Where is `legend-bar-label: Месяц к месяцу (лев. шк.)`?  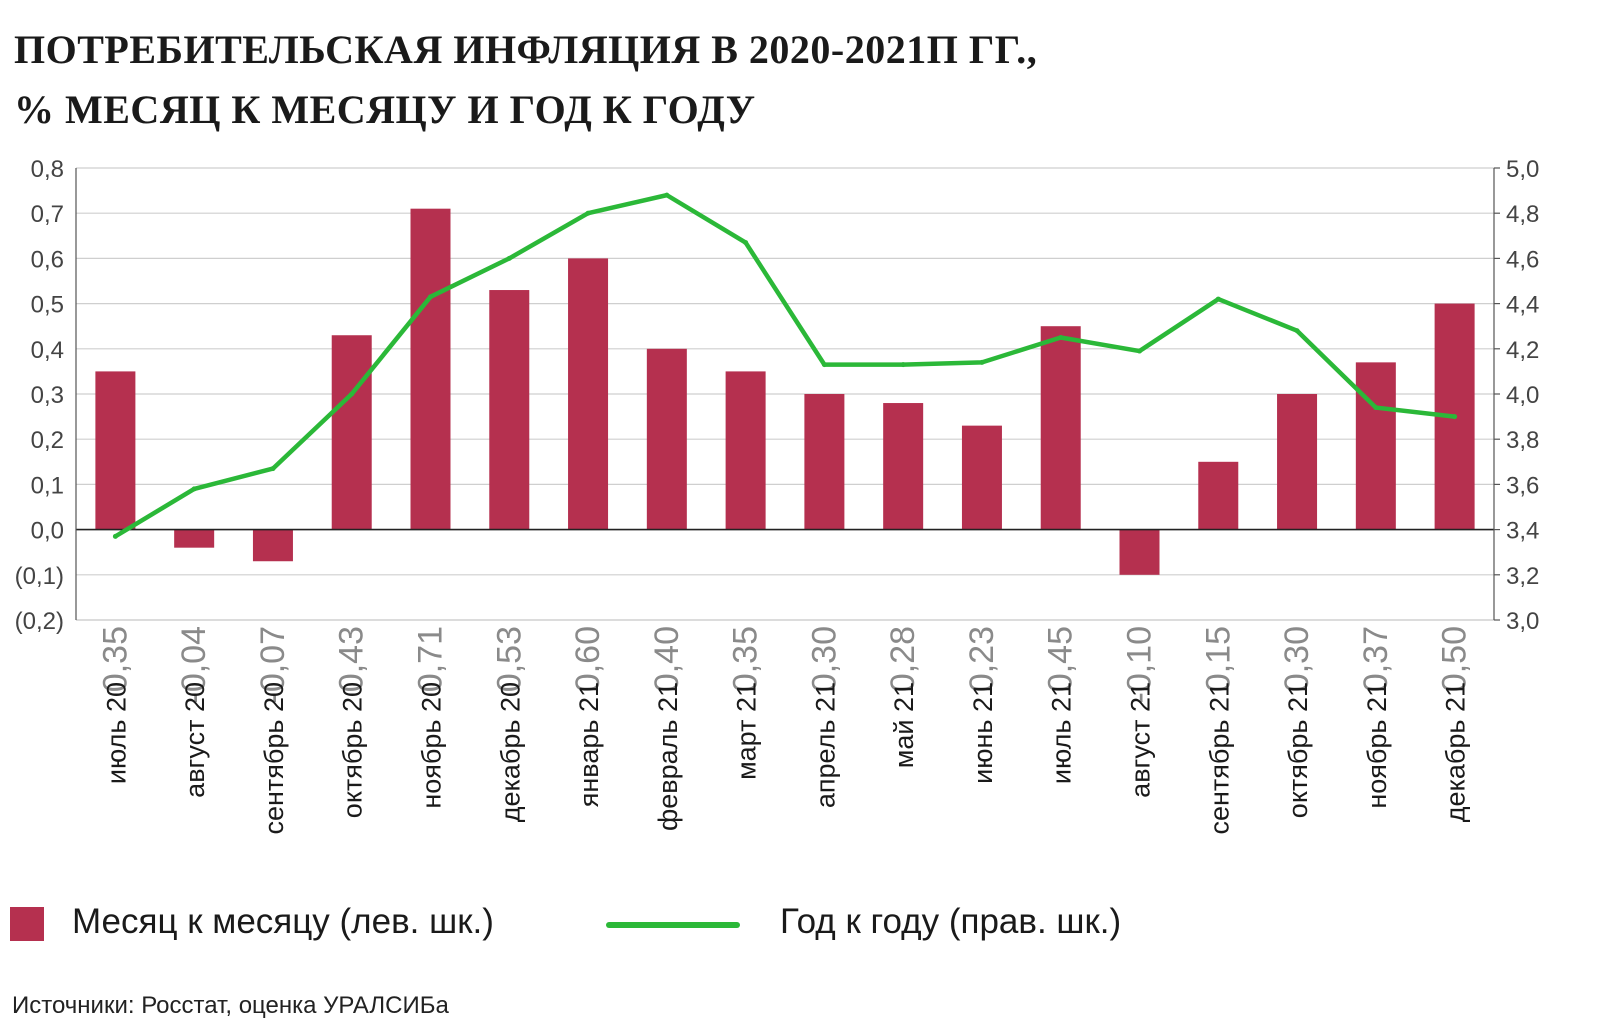 legend-bar-label: Месяц к месяцу (лев. шк.) is located at coordinates (283, 921).